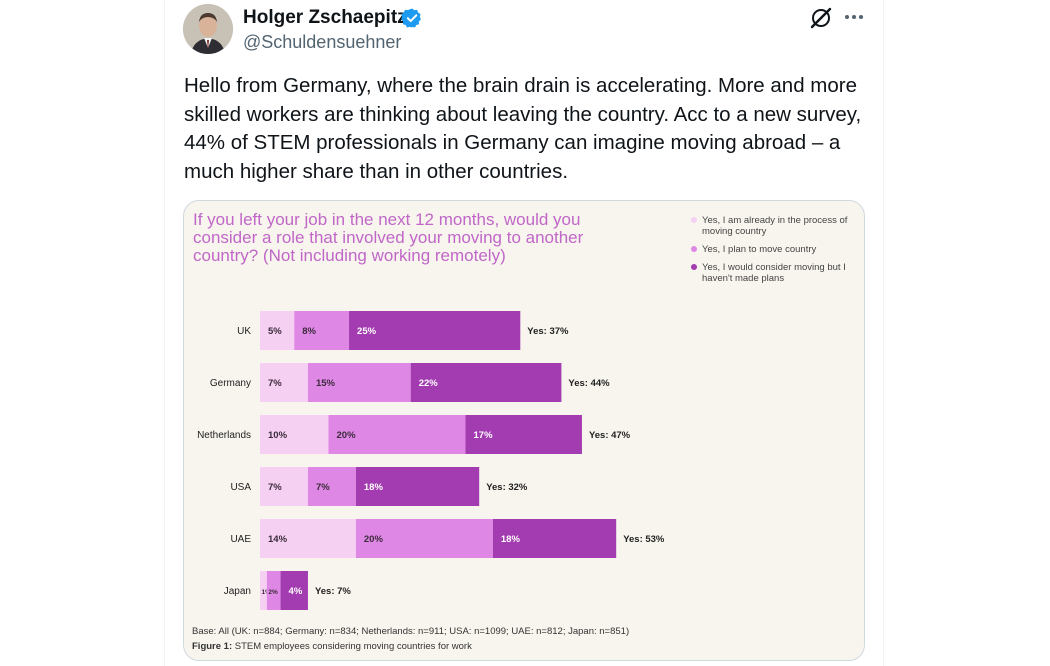 The height and width of the screenshot is (666, 1050). I want to click on timeline-column-border-left, so click(164, 333).